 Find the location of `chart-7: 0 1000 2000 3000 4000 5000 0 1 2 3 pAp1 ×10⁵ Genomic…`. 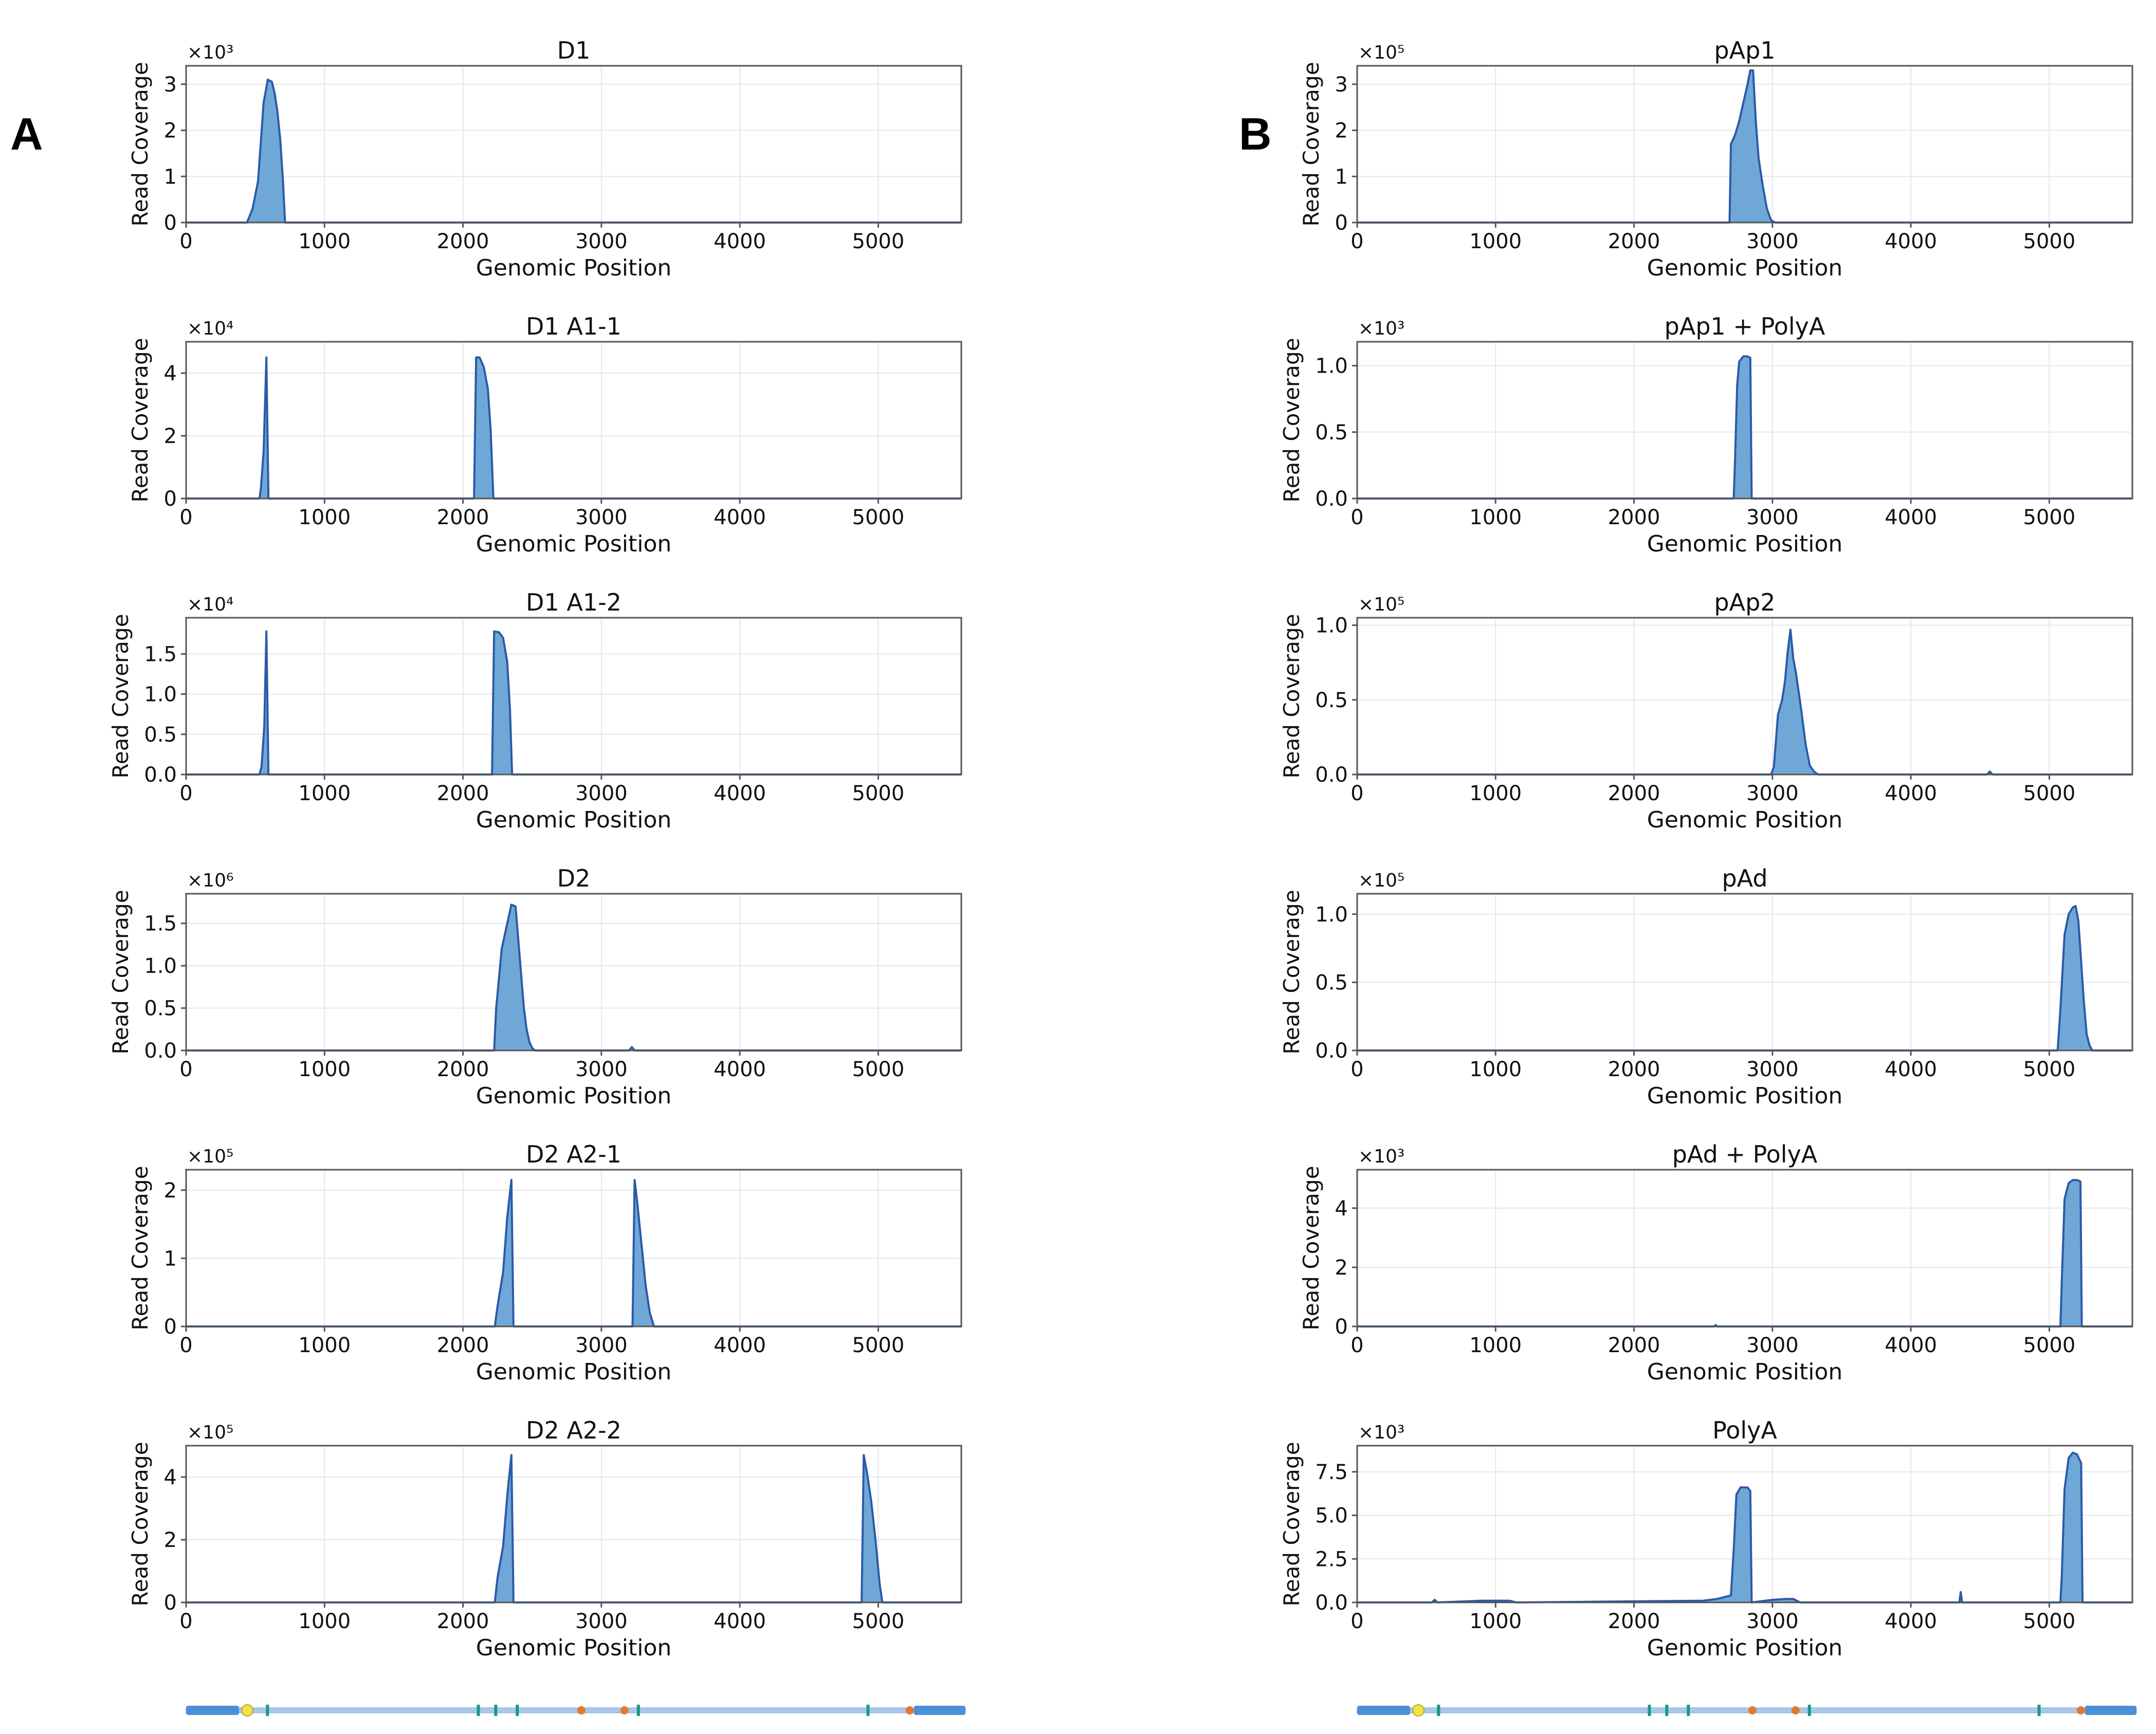

chart-7: 0 1000 2000 3000 4000 5000 0 1 2 3 pAp1 ×10⁵ Genomic… is located at coordinates (1716, 158).